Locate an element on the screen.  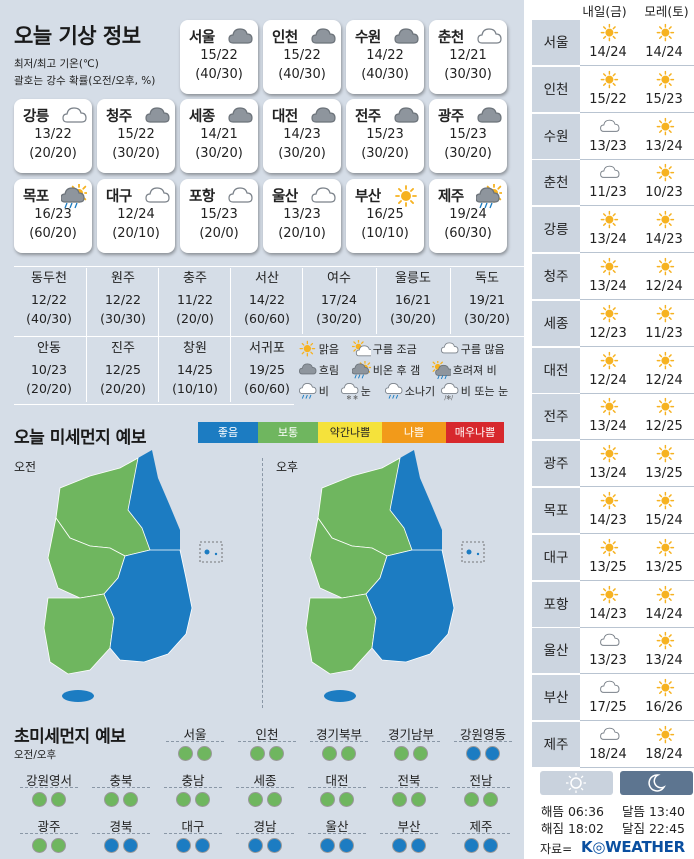
legend-label: 구름 조금 is located at coordinates (394, 350).